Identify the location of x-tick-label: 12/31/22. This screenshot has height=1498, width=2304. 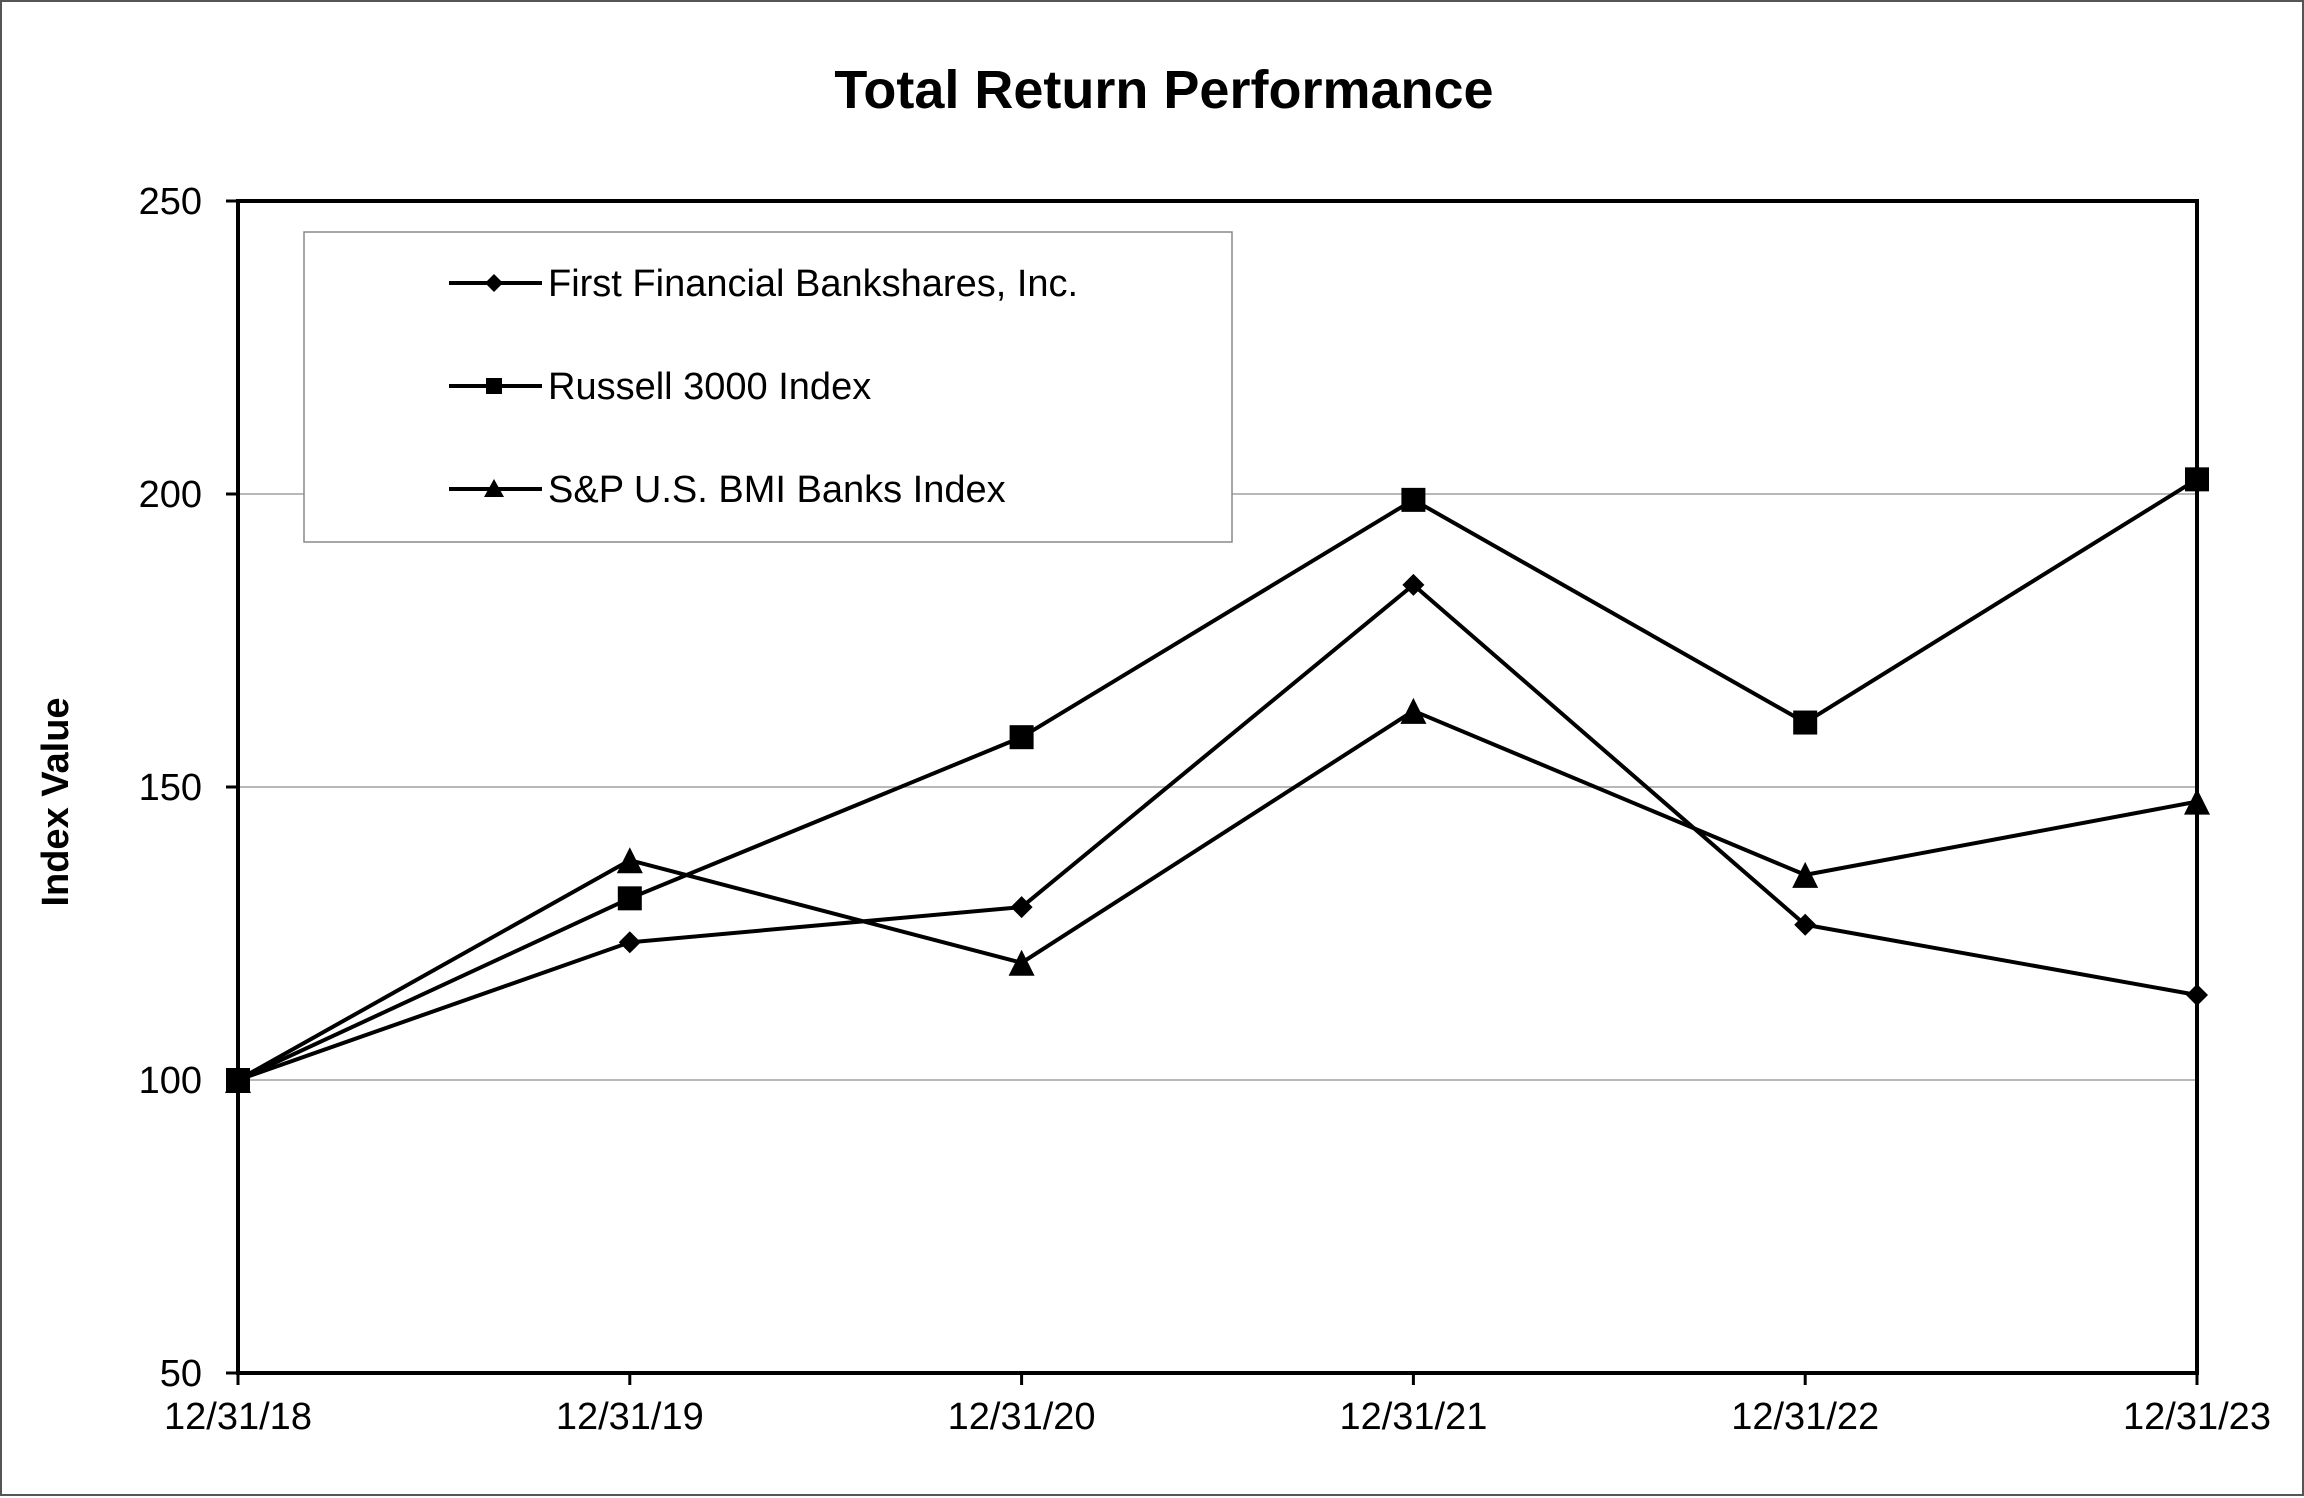
(1805, 1417).